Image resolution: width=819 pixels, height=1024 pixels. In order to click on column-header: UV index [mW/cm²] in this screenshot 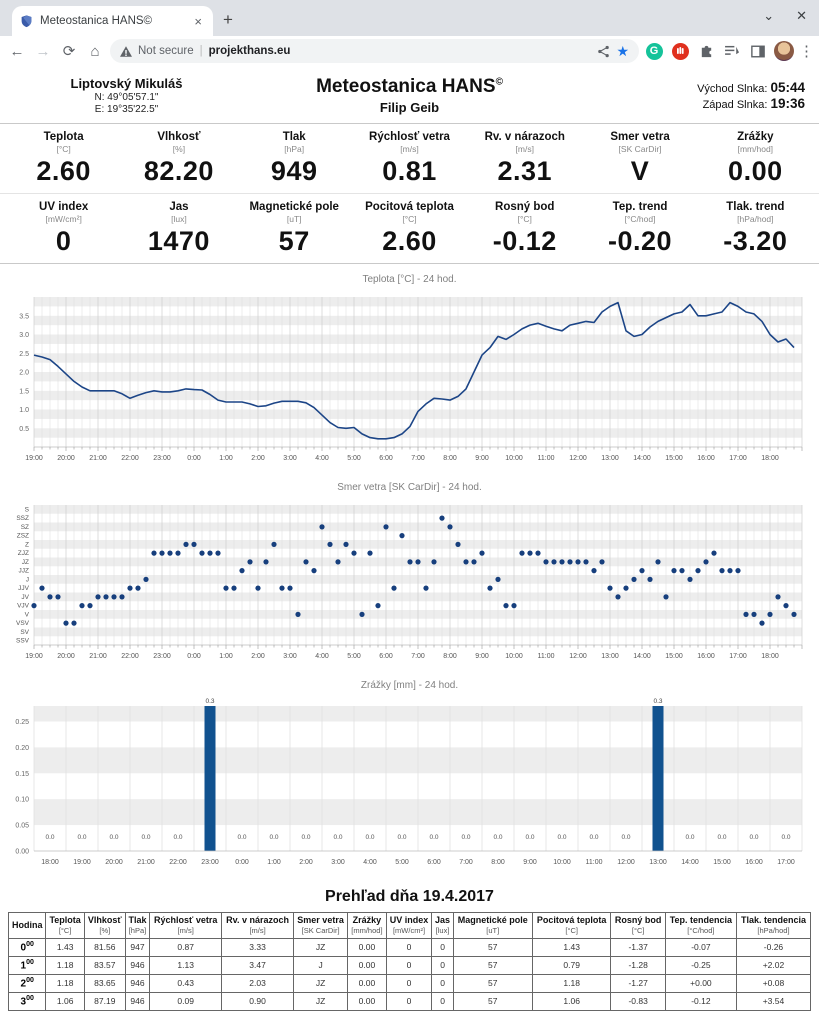, I will do `click(409, 925)`.